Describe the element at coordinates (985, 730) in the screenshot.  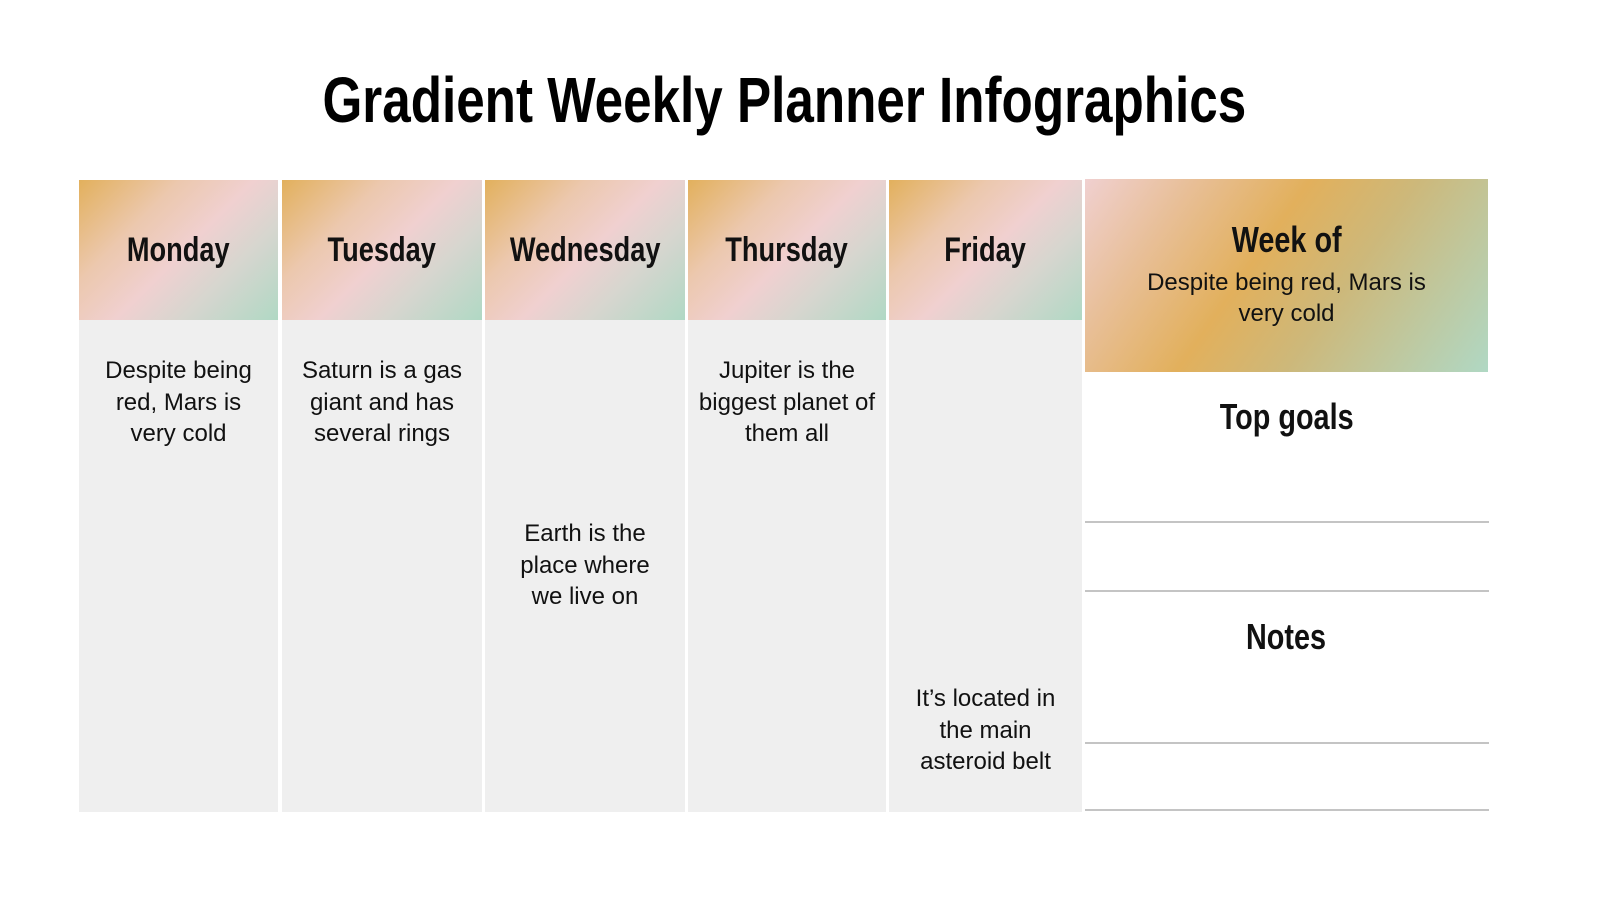
I see `day-text: It’s located in the main asteroid belt` at that location.